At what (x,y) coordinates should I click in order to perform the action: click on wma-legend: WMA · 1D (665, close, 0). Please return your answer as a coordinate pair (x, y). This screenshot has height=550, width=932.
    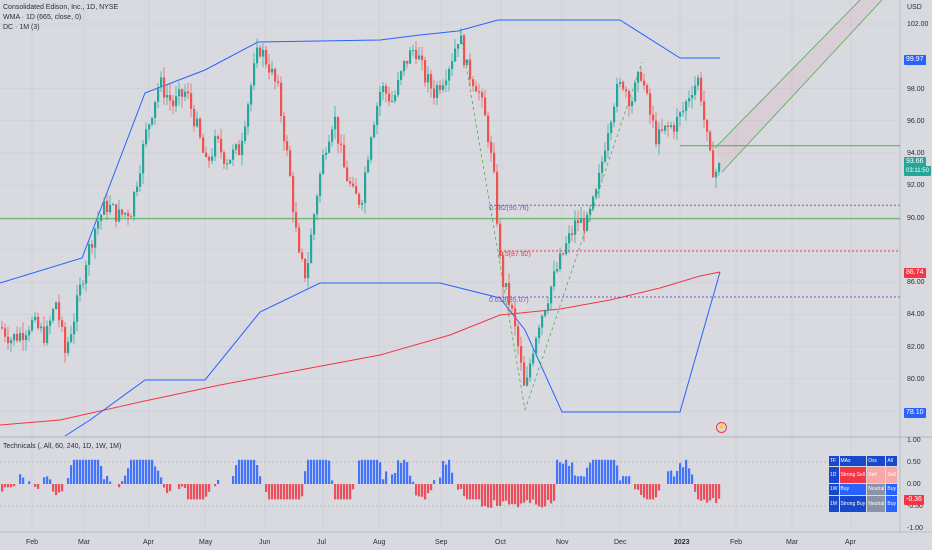
    Looking at the image, I should click on (42, 17).